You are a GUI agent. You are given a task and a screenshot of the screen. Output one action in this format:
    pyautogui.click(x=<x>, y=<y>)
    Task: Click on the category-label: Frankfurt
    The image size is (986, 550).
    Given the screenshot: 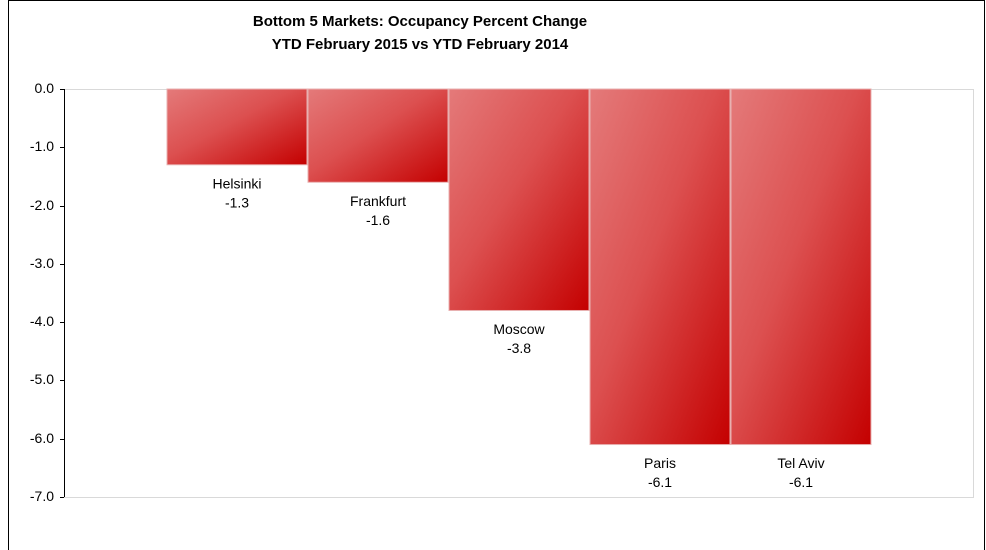 What is the action you would take?
    pyautogui.click(x=378, y=201)
    